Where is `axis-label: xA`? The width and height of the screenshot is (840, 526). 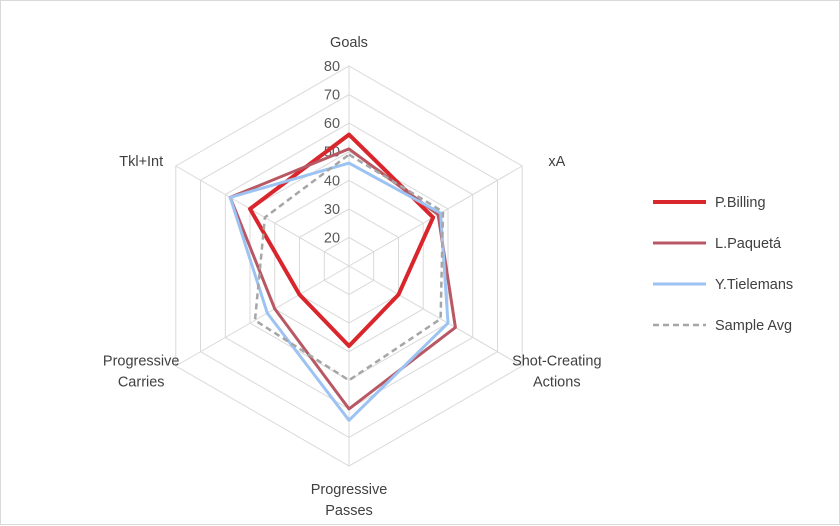
axis-label: xA is located at coordinates (556, 162).